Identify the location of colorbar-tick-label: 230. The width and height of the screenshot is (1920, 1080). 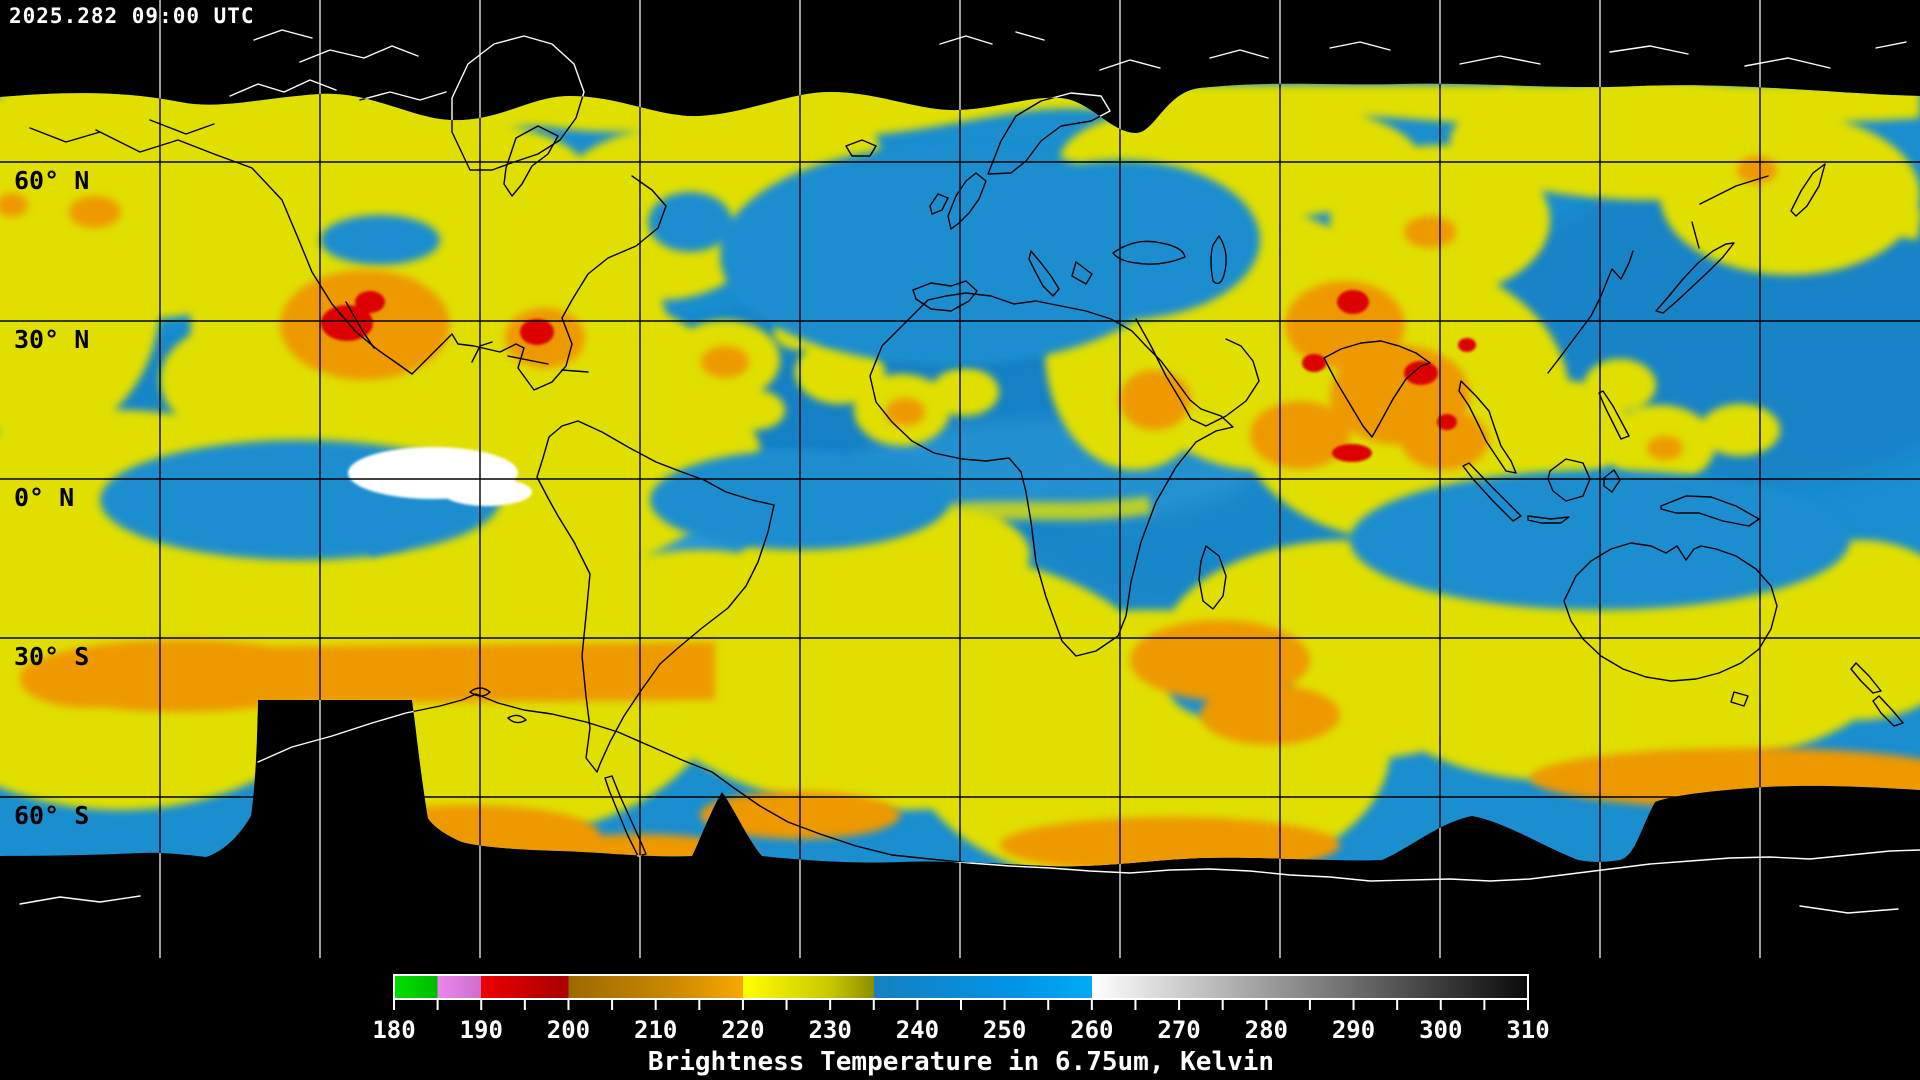
(829, 1030).